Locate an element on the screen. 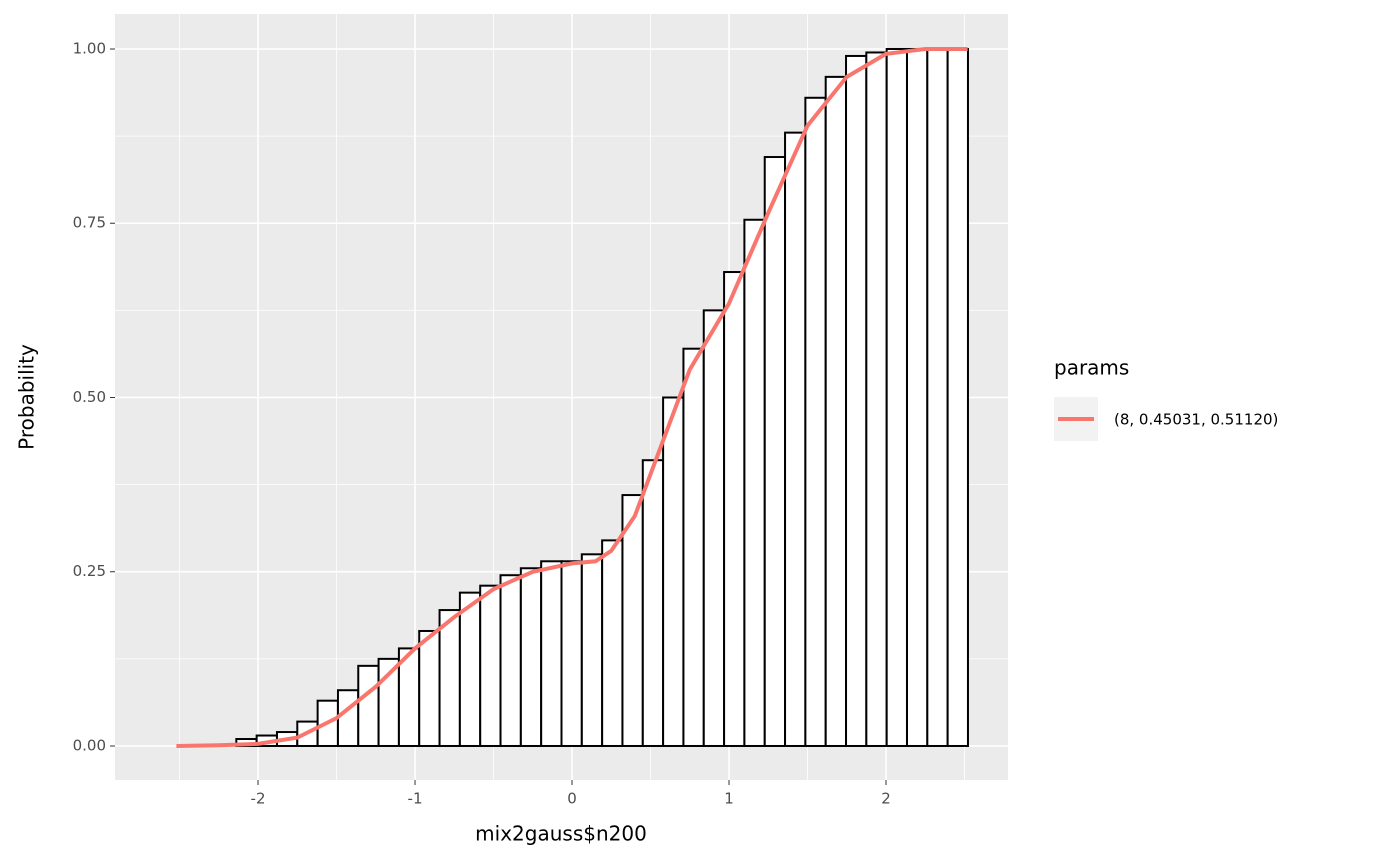 This screenshot has height=865, width=1400. x-tick-label: 2 is located at coordinates (886, 799).